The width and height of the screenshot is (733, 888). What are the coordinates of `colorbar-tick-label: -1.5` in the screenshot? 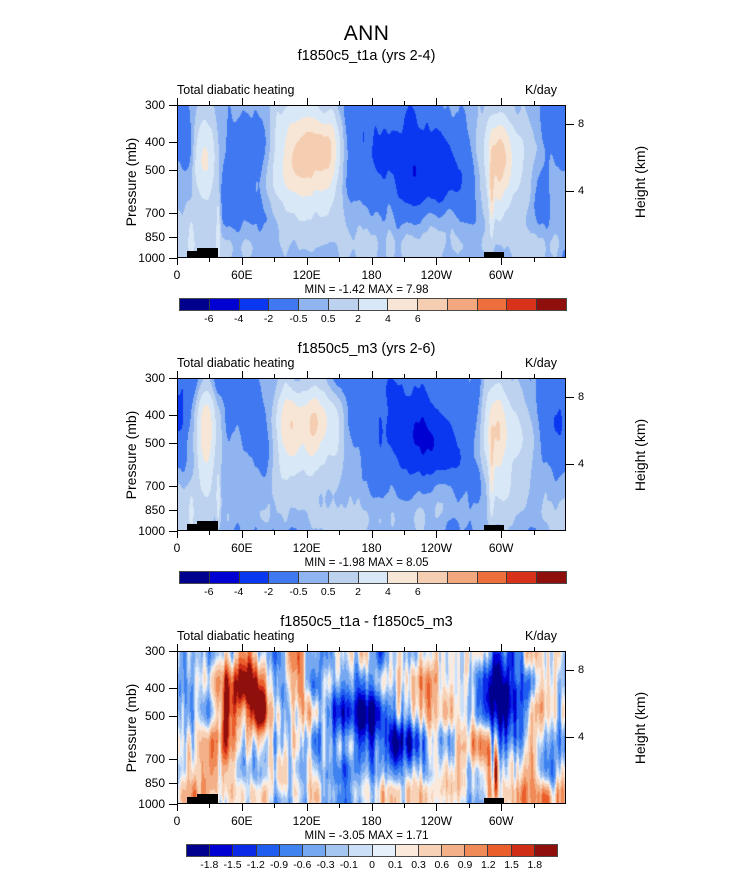 It's located at (232, 865).